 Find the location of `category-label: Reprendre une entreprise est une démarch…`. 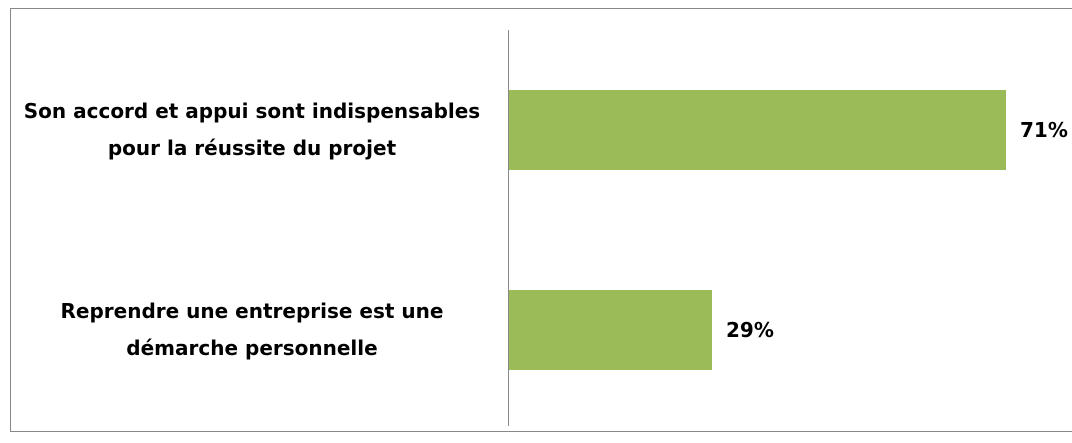

category-label: Reprendre une entreprise est une démarch… is located at coordinates (252, 329).